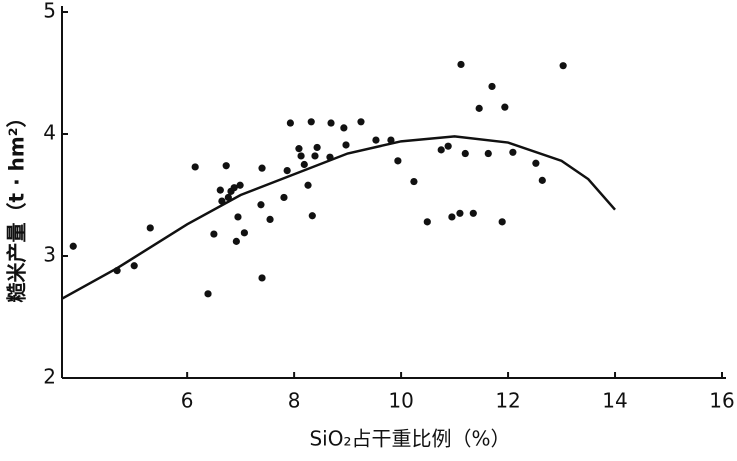 Image resolution: width=737 pixels, height=461 pixels. What do you see at coordinates (49, 11) in the screenshot?
I see `y-tick-label: 5` at bounding box center [49, 11].